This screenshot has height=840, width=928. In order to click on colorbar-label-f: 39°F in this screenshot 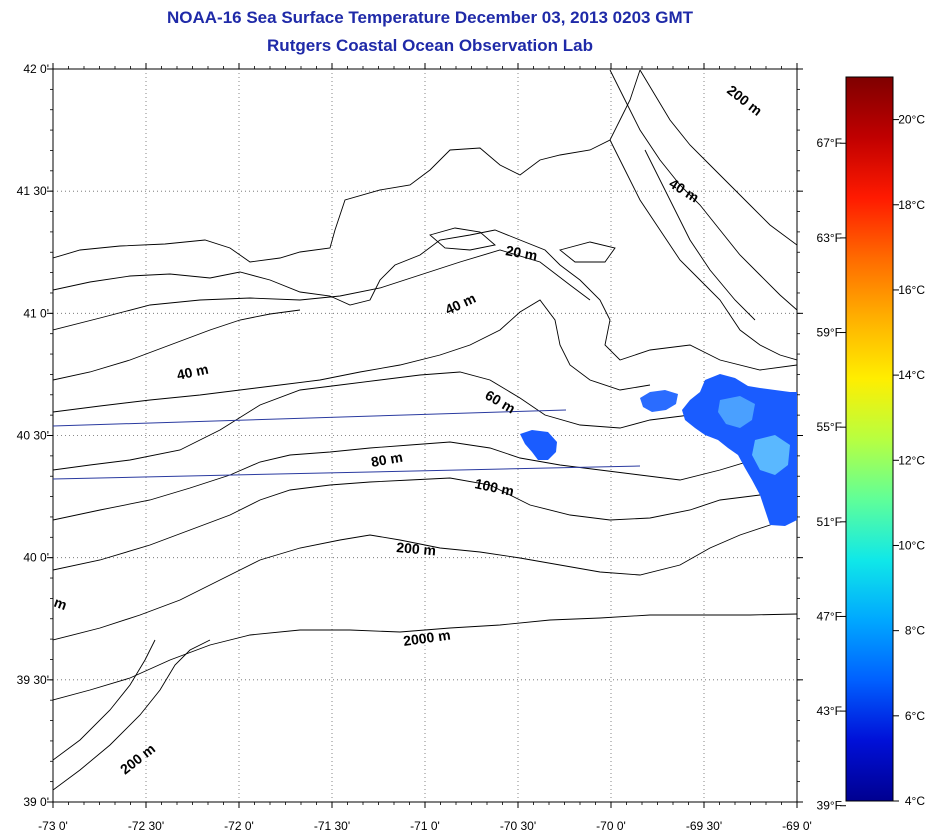, I will do `click(829, 806)`.